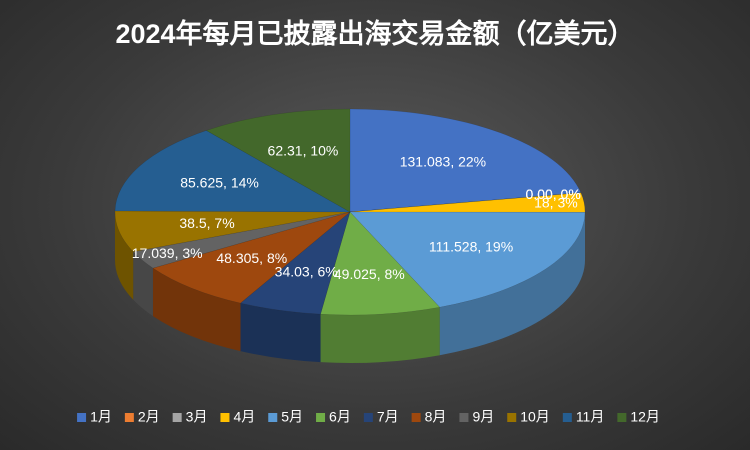 Image resolution: width=750 pixels, height=450 pixels. Describe the element at coordinates (197, 417) in the screenshot. I see `legend-label: 3月` at that location.